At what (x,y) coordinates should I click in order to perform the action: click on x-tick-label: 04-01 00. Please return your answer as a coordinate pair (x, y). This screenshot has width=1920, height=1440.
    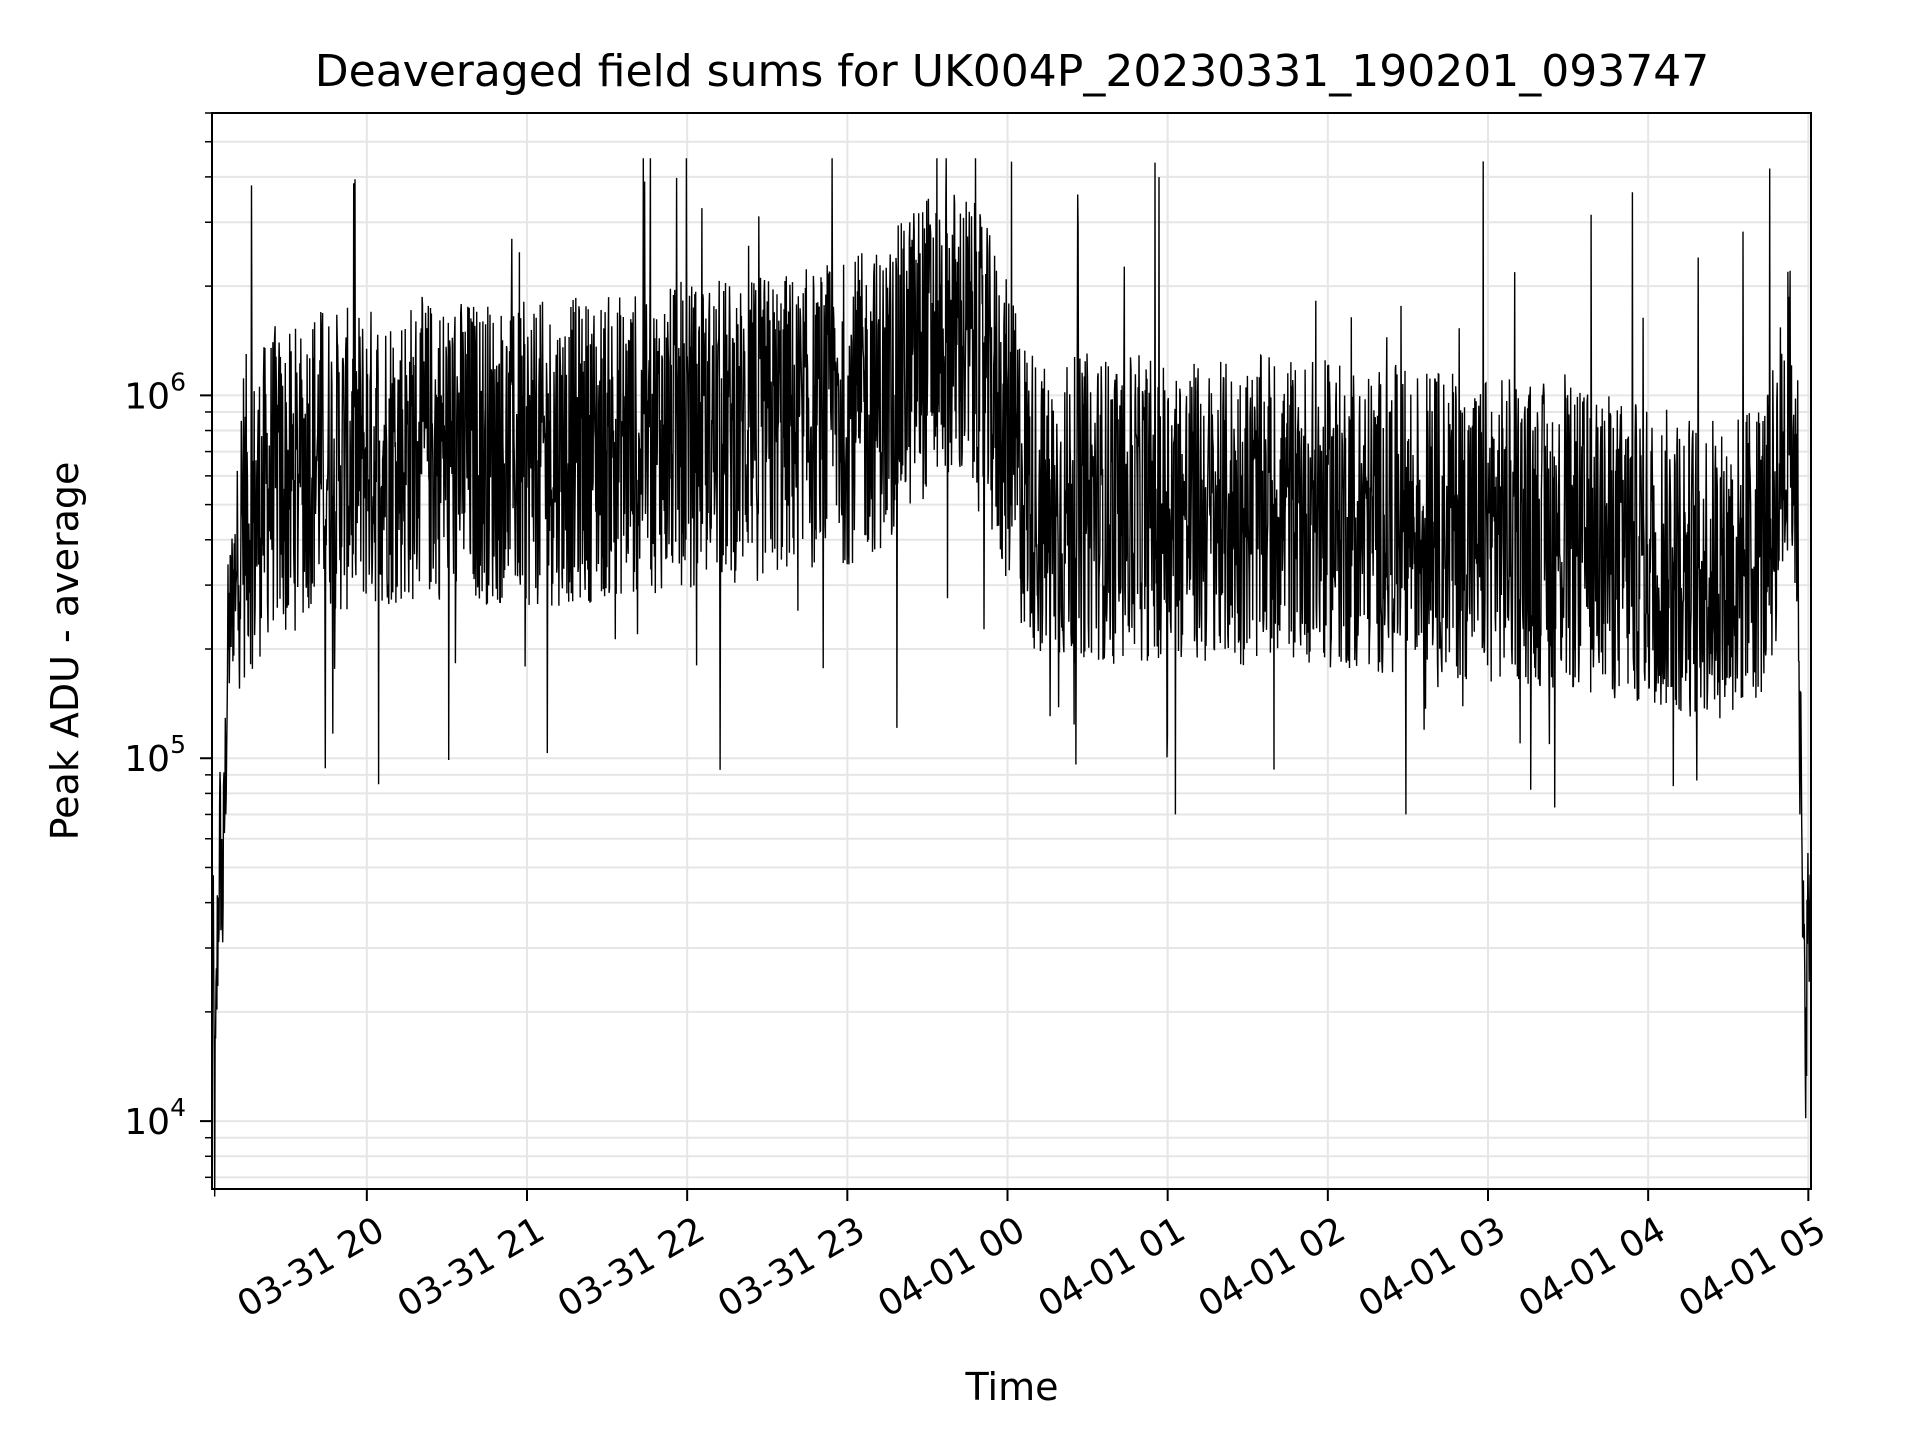
    Looking at the image, I should click on (951, 1267).